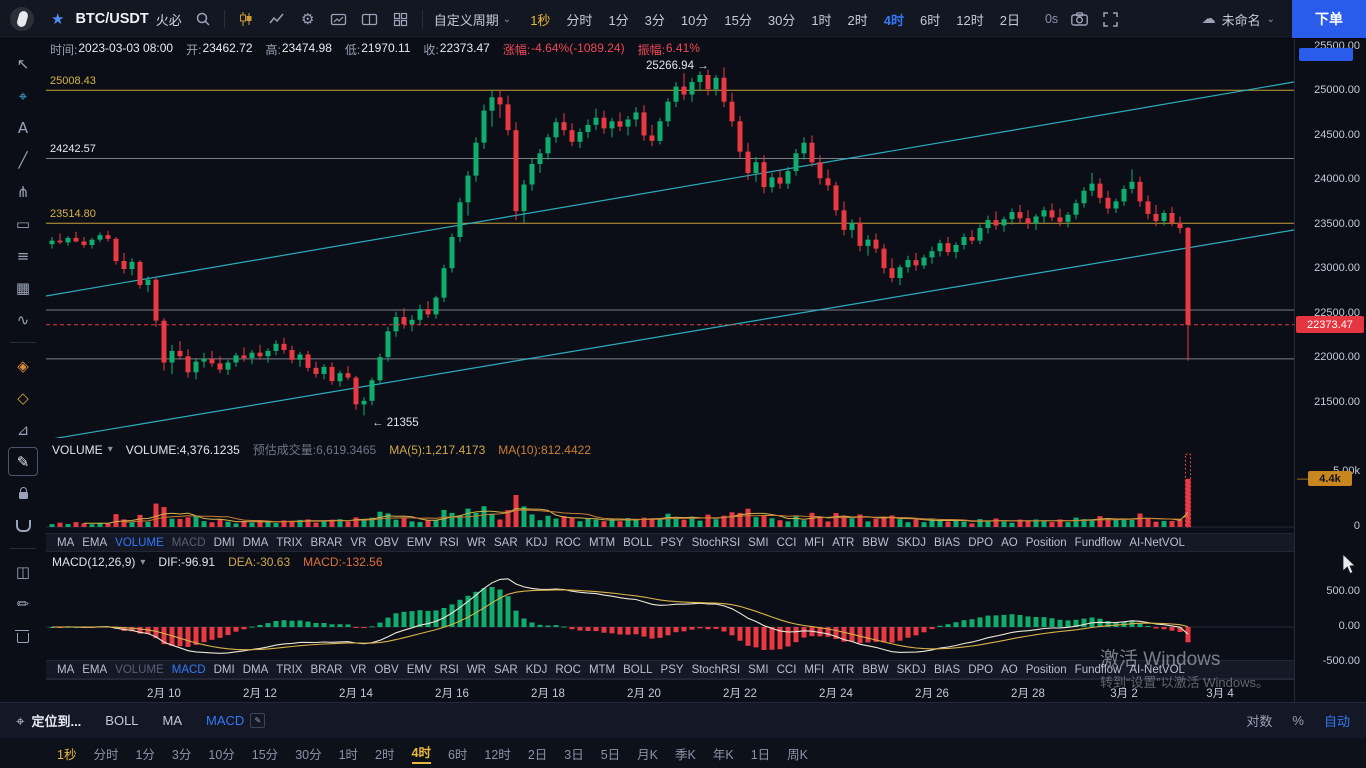  Describe the element at coordinates (1336, 721) in the screenshot. I see `auto-scale-button: 自动` at that location.